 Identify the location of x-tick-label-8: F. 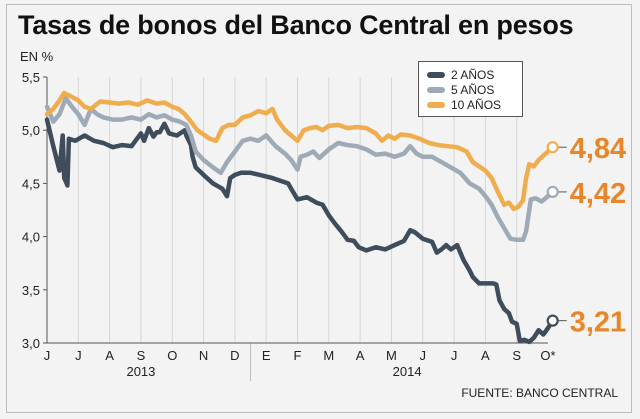
(298, 355).